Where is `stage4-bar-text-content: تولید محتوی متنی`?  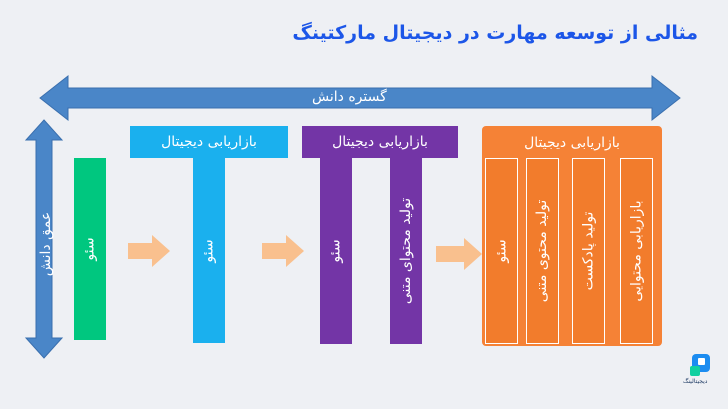 stage4-bar-text-content: تولید محتوی متنی is located at coordinates (542, 251).